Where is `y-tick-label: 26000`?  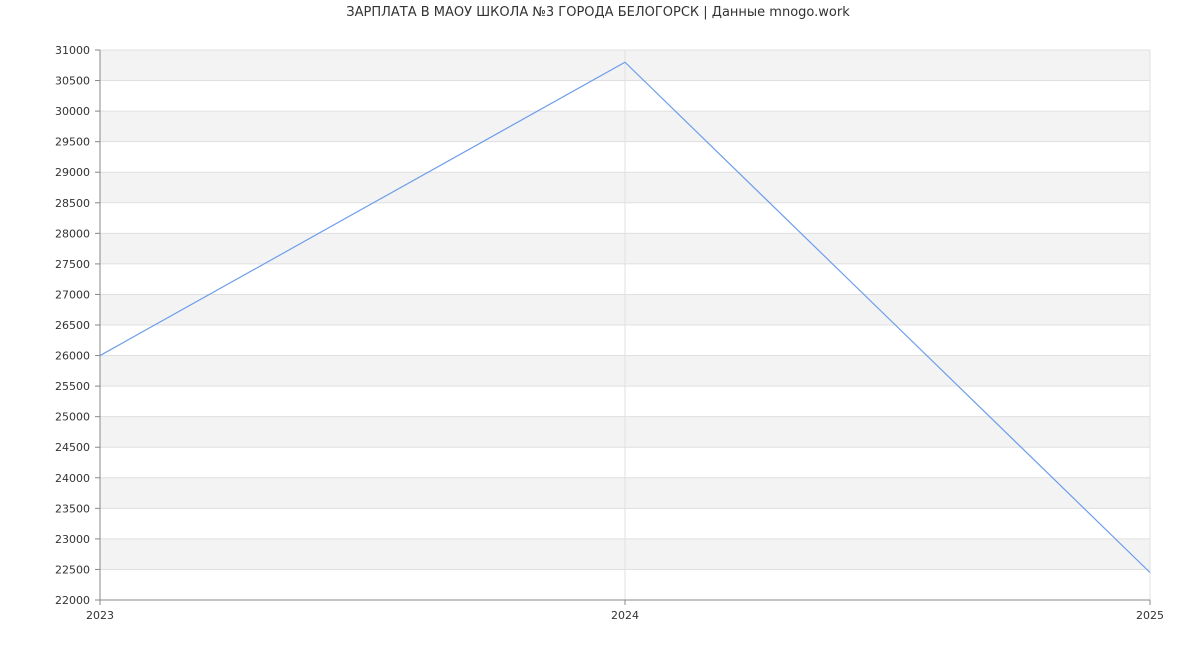
y-tick-label: 26000 is located at coordinates (72, 356).